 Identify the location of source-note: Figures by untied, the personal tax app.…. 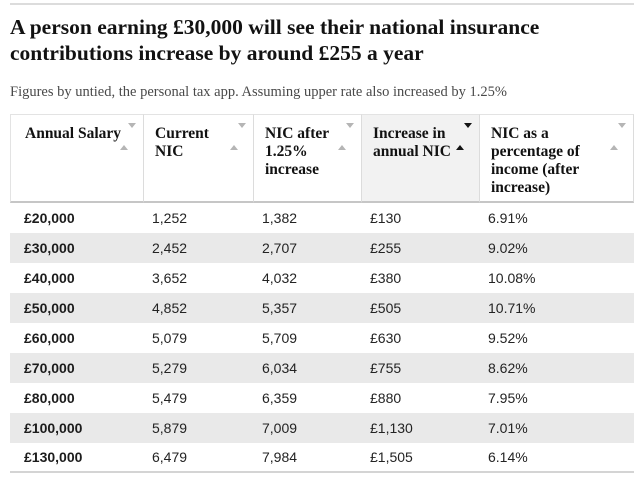
(258, 92).